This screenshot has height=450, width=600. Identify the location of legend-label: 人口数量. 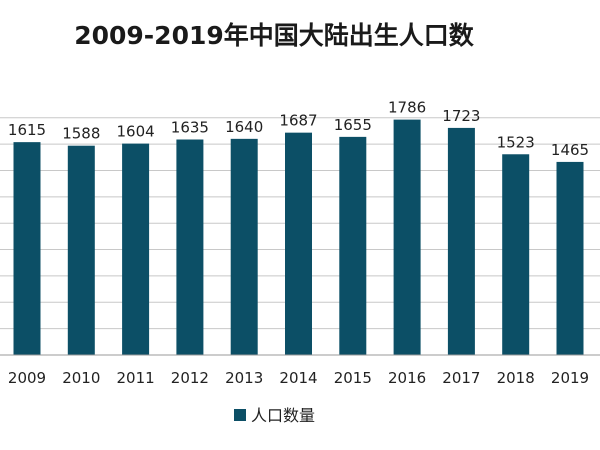
(283, 415).